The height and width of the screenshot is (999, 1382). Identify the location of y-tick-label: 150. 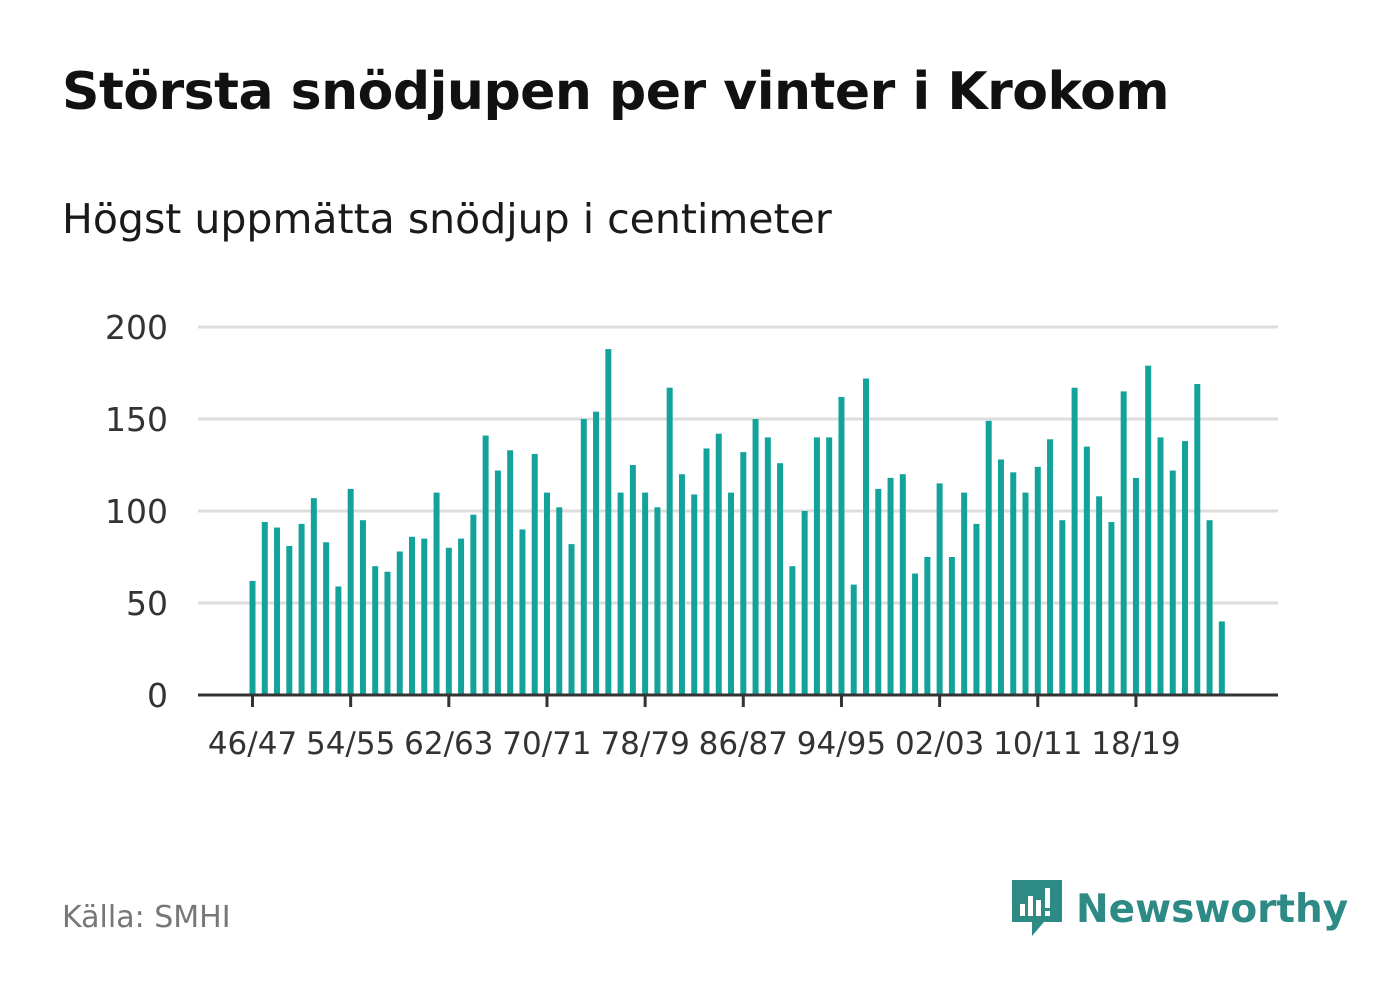
(136, 419).